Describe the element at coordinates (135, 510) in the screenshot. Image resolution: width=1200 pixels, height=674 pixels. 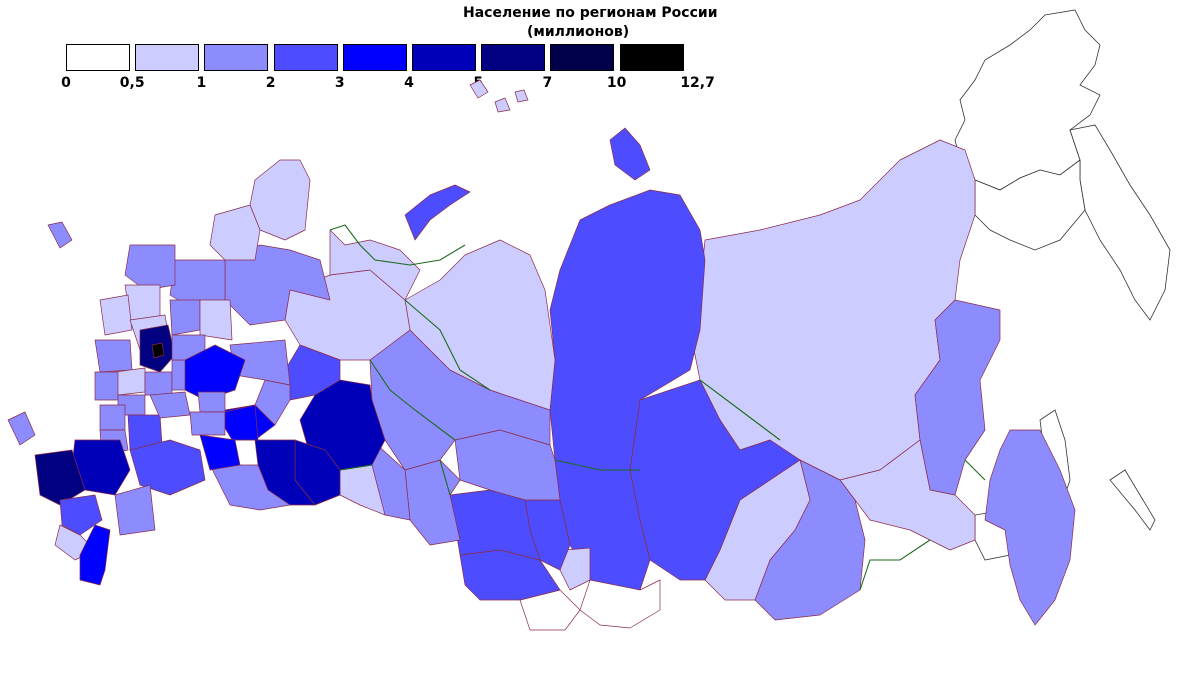
I see `region-kalmykia-astrakhan` at that location.